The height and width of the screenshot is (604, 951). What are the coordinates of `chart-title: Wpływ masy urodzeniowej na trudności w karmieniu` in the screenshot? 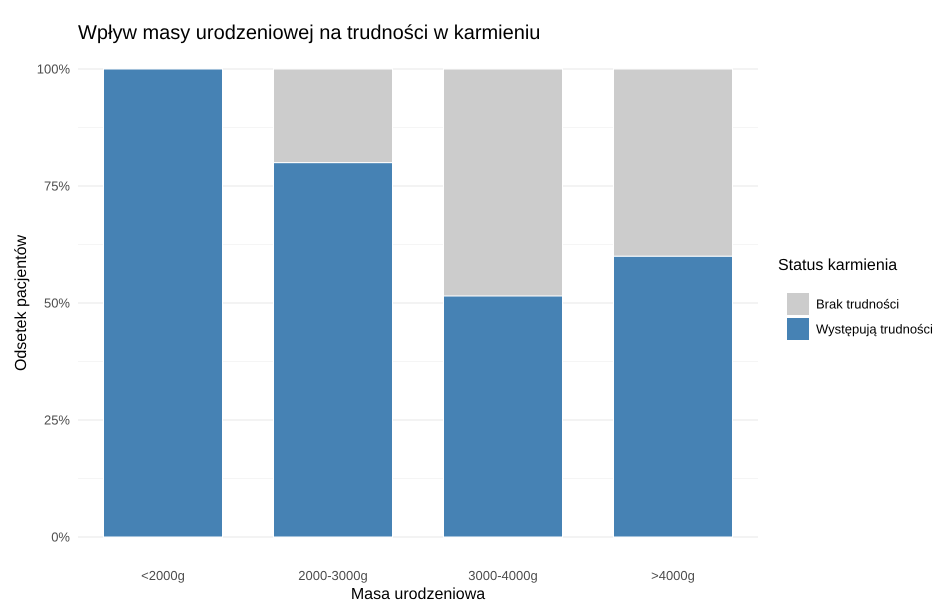 It's located at (309, 33).